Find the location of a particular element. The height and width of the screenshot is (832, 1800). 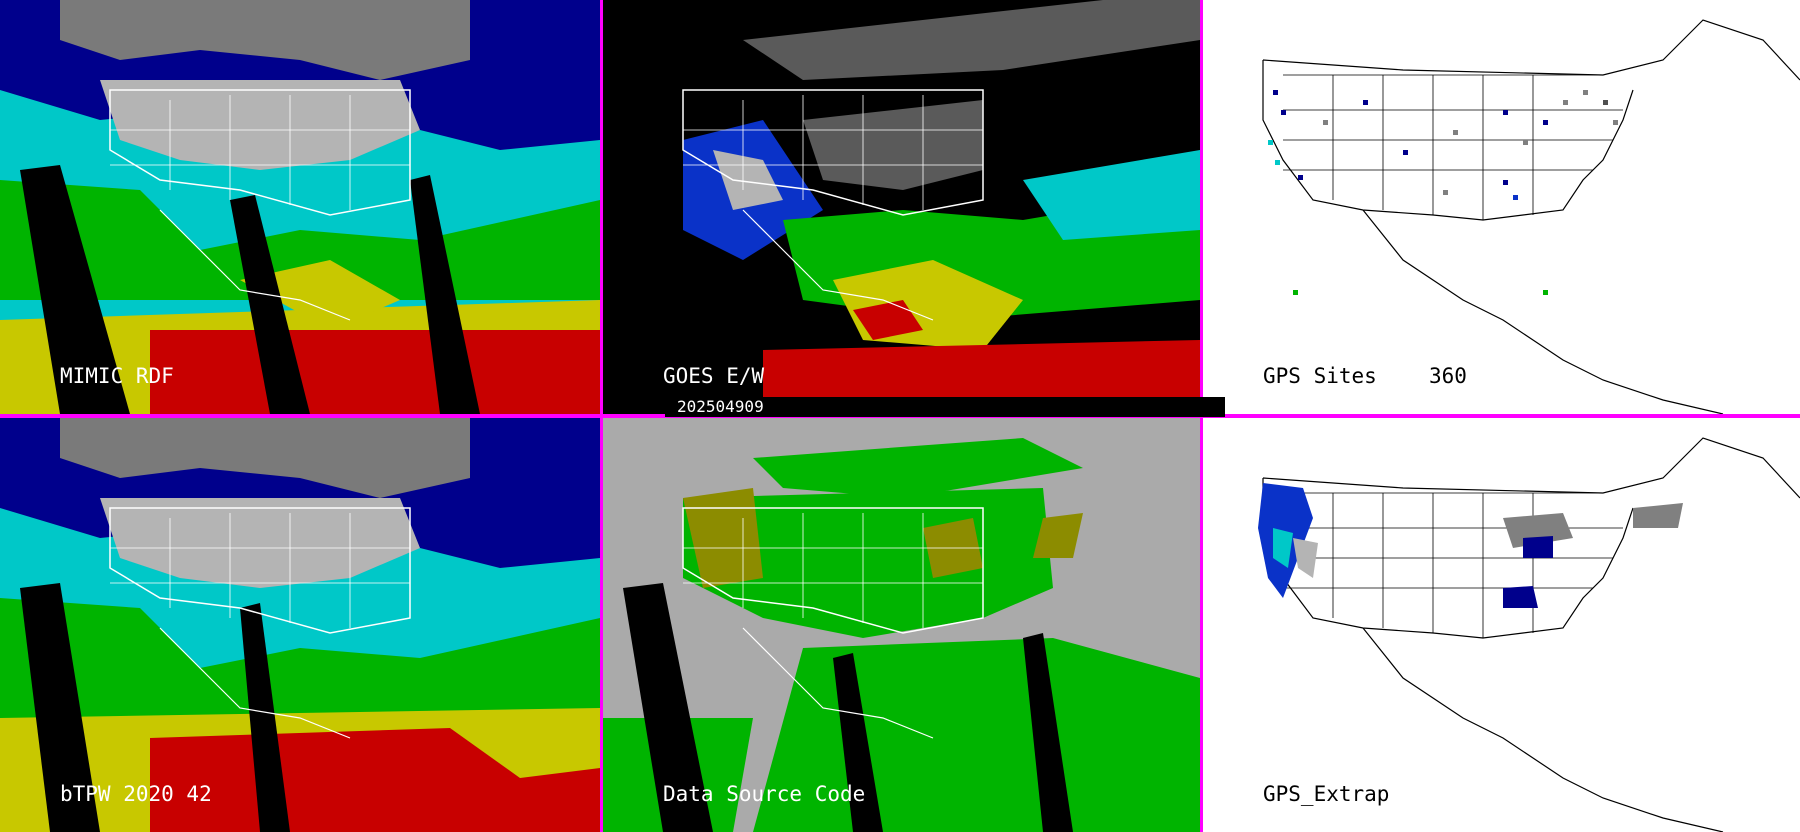

gps-extrap-label: GPS_Extrap is located at coordinates (1326, 794).